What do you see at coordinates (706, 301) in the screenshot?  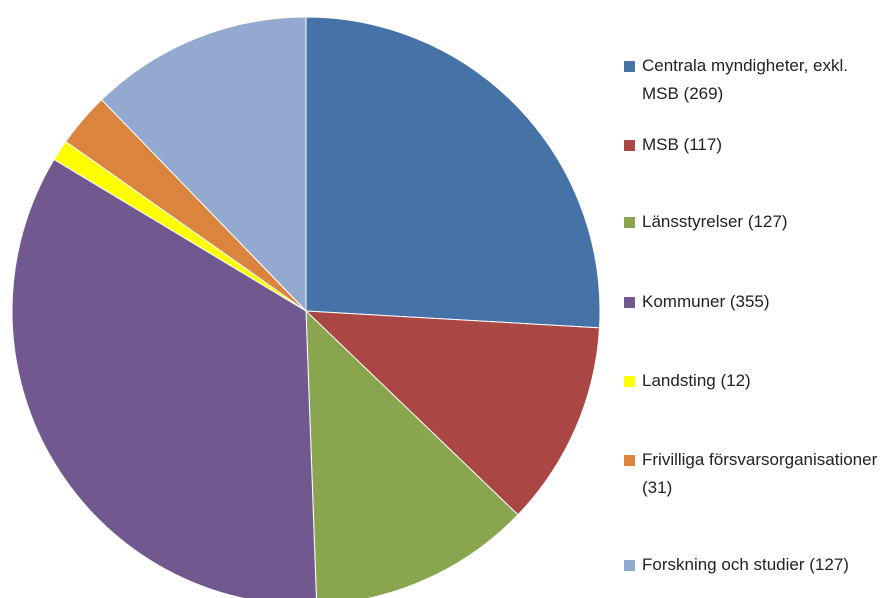 I see `legend-label: Kommuner (355)` at bounding box center [706, 301].